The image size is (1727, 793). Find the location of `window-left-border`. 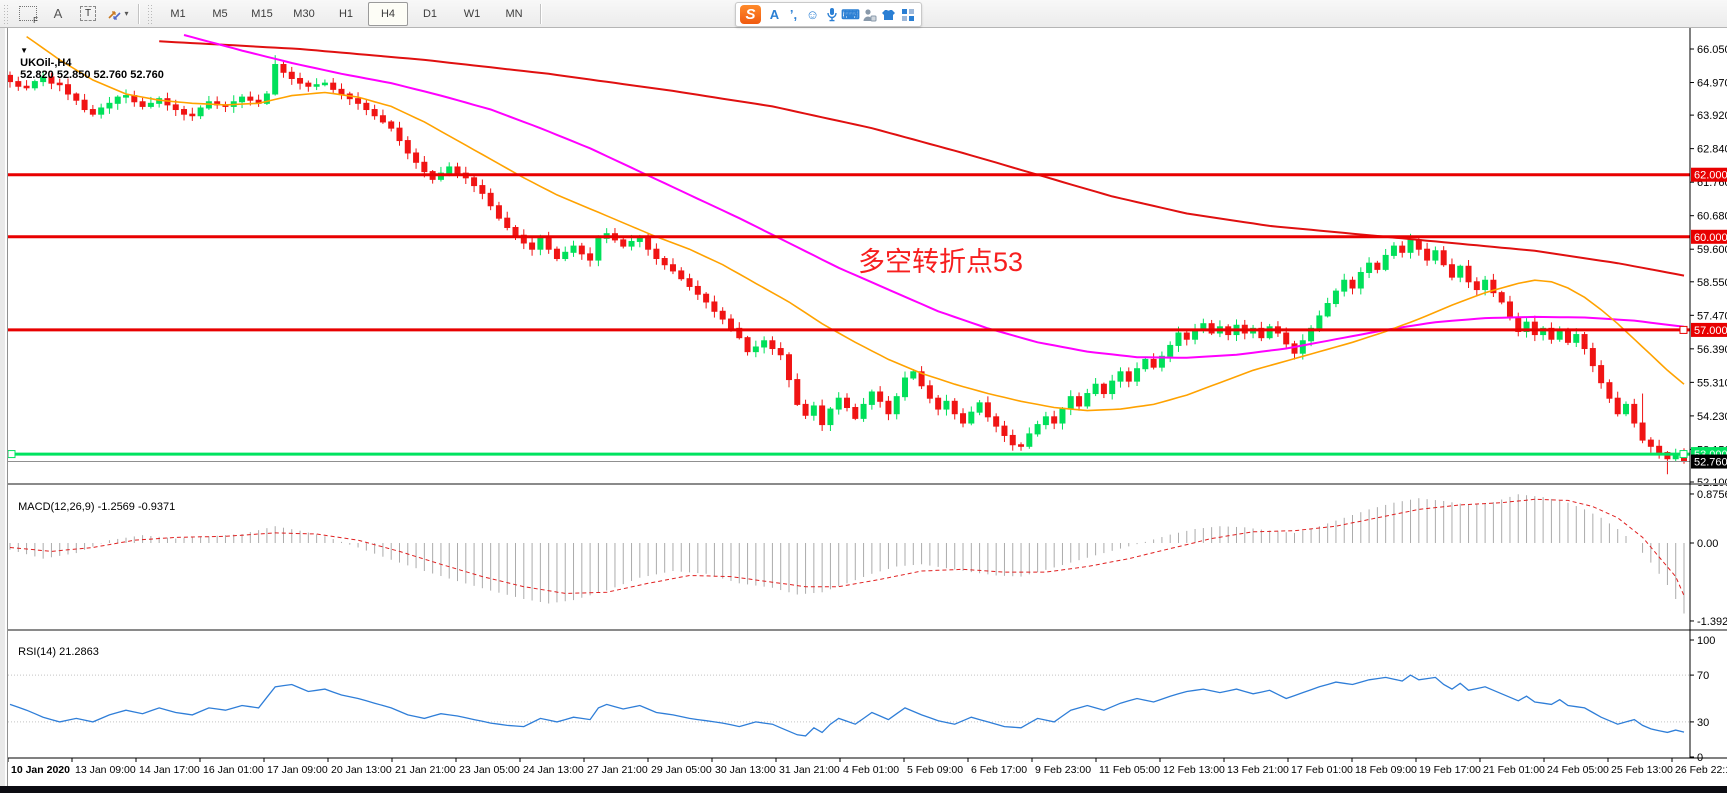

window-left-border is located at coordinates (4, 410).